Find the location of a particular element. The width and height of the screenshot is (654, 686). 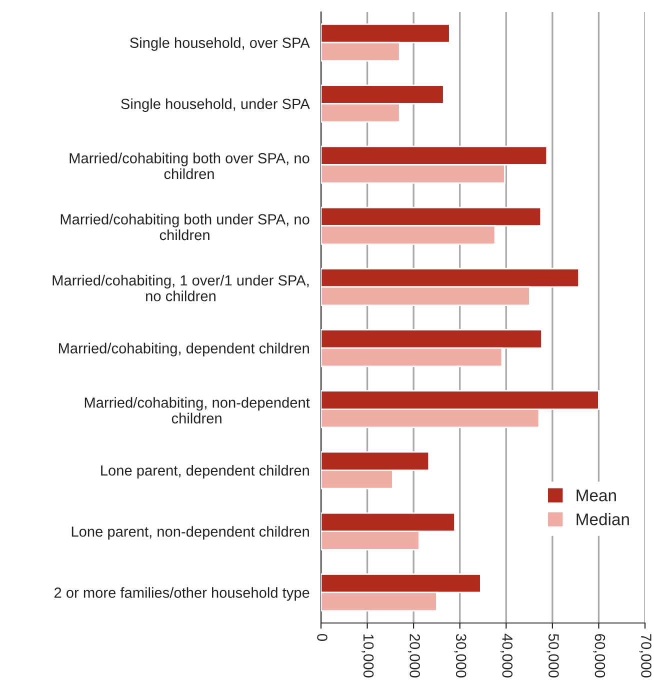

x-tick-label: 10,000 is located at coordinates (368, 656).